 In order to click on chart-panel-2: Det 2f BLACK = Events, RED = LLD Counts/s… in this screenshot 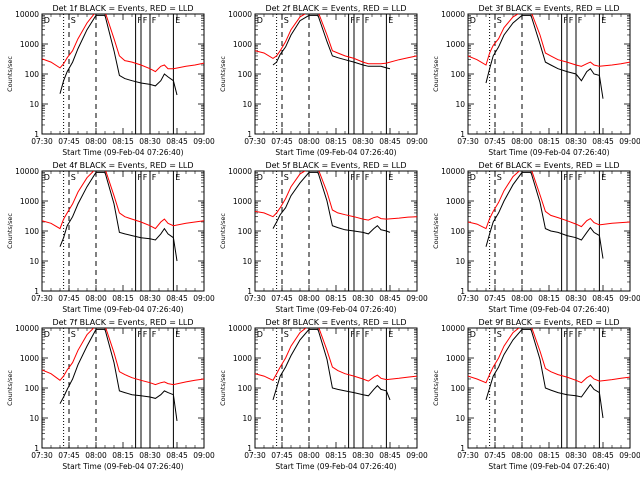, I will do `click(323, 80)`.